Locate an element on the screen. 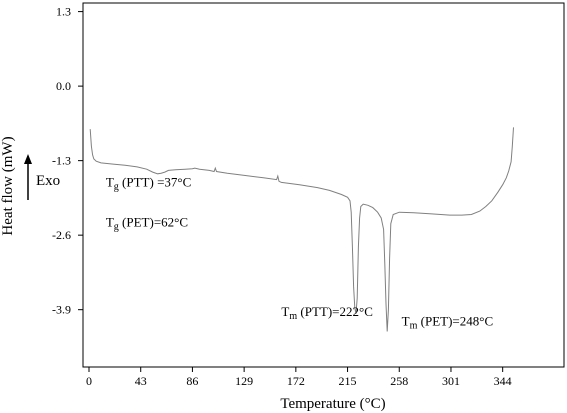  peak-annotation: Tg (PET)=62°C is located at coordinates (147, 224).